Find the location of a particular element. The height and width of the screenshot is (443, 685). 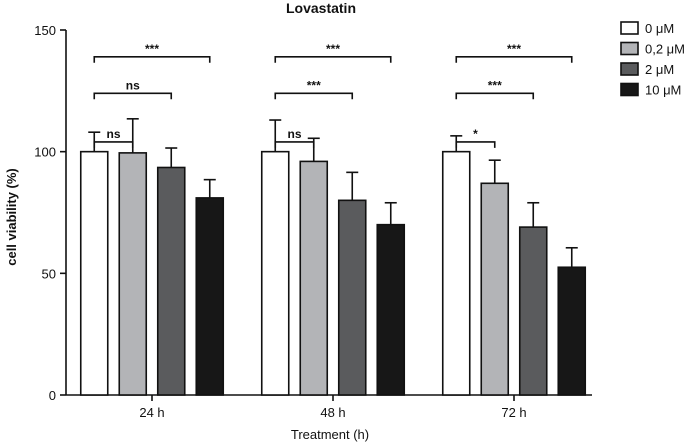

chart-title: Lovastatin is located at coordinates (321, 8).